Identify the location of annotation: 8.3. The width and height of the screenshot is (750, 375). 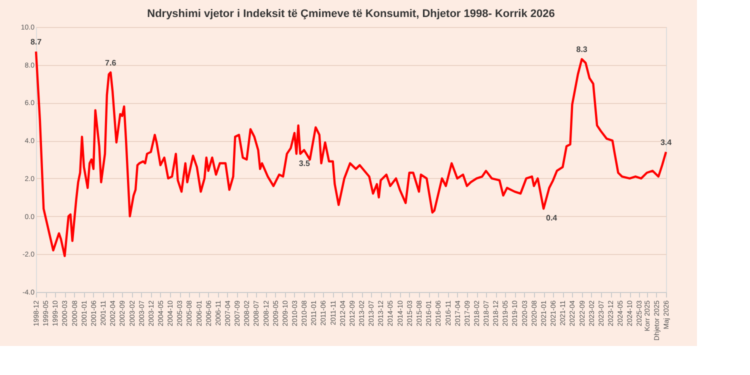
(582, 49).